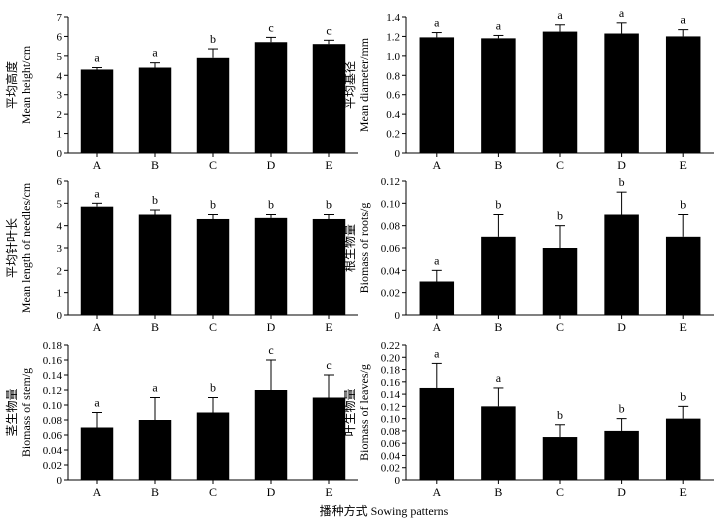 The image size is (724, 524). I want to click on y-label-en: Biomass of stem/g, so click(26, 412).